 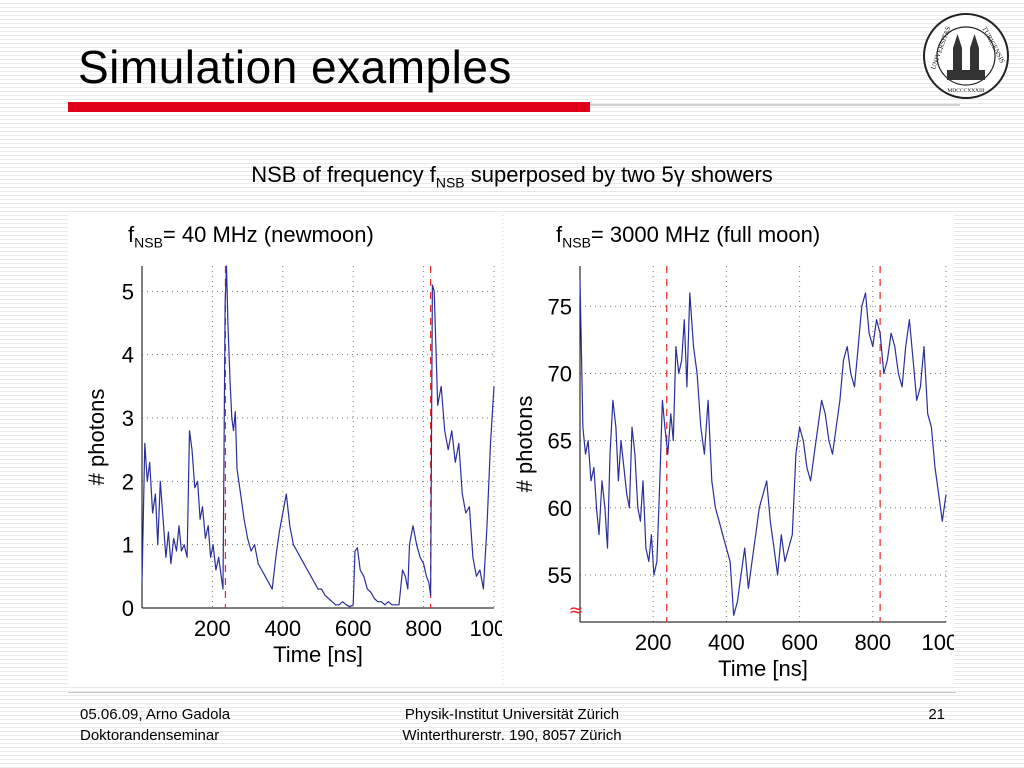 I want to click on footer-author: 05.06.09, Arno Gadola, so click(x=155, y=714).